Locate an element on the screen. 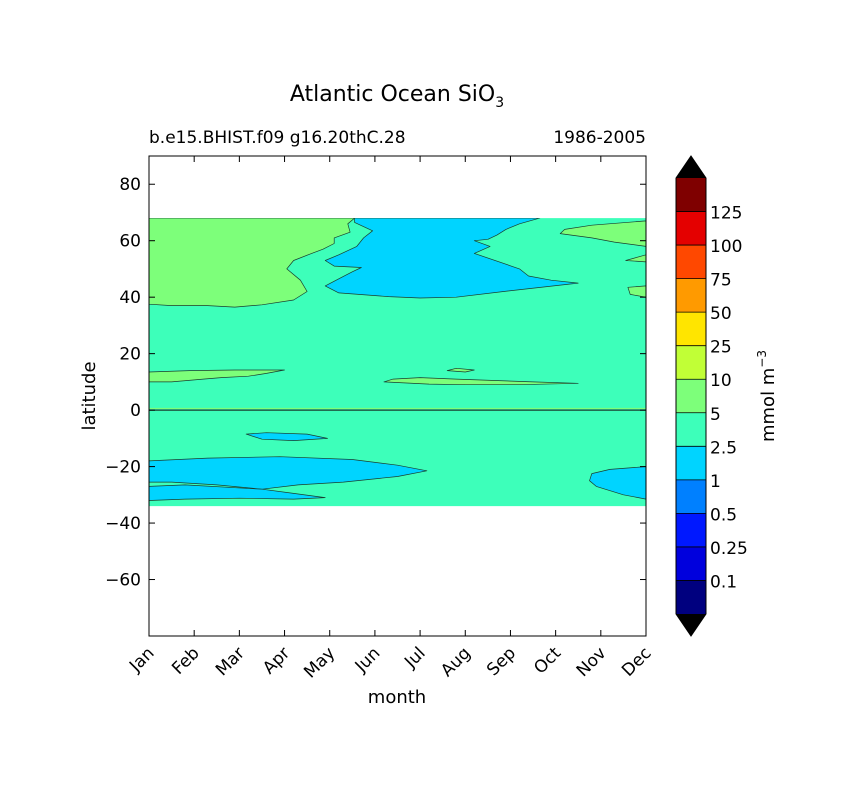 This screenshot has width=859, height=788. x-tick-label: May is located at coordinates (319, 662).